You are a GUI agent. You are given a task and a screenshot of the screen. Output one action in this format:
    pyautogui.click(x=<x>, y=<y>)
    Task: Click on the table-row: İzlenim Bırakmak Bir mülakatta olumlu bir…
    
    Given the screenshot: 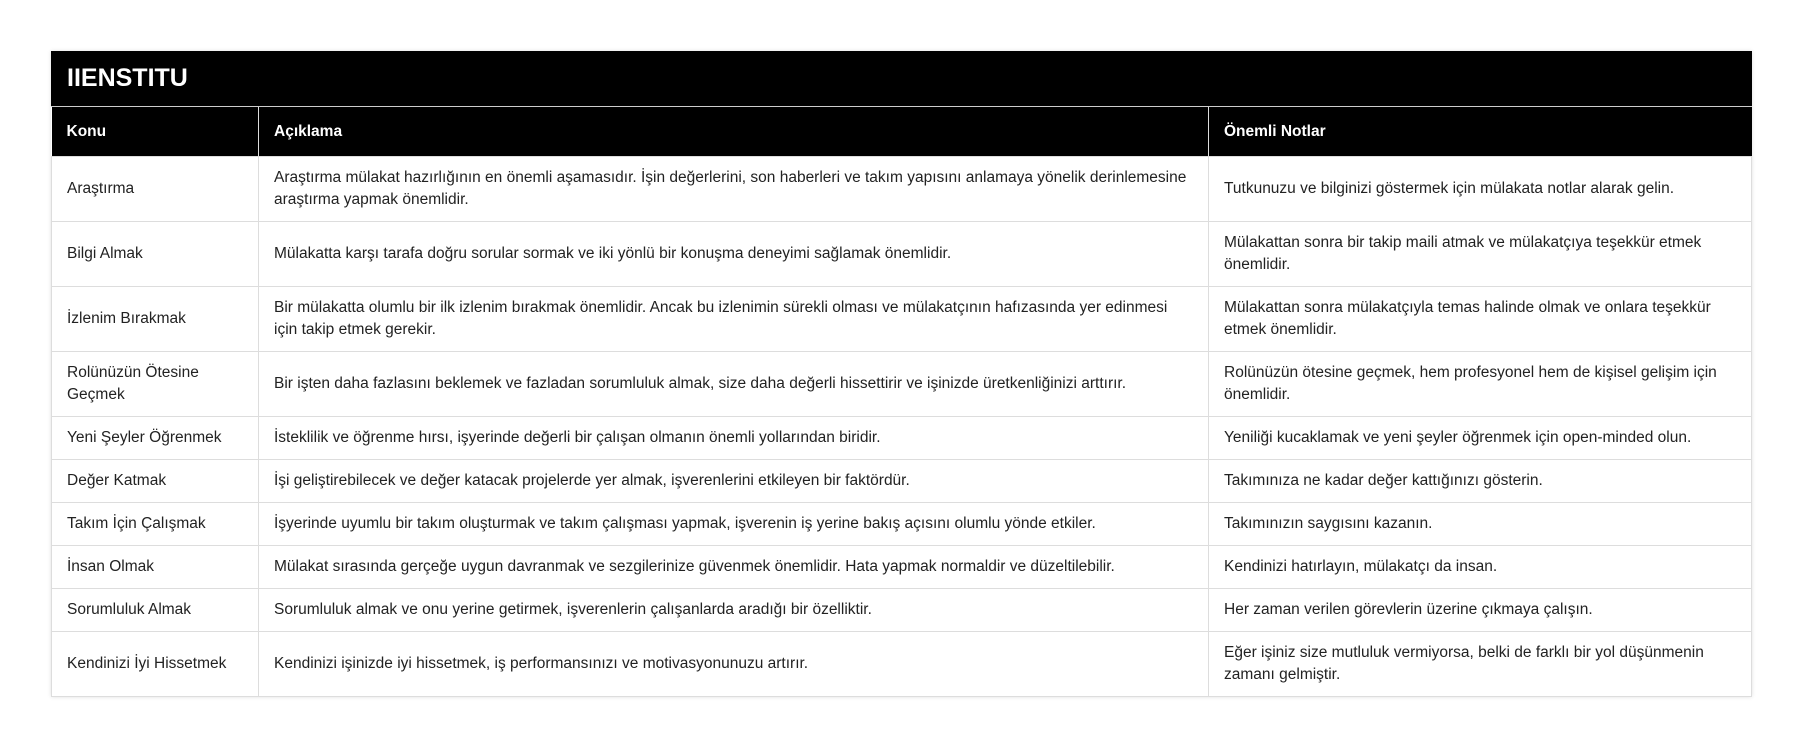 What is the action you would take?
    pyautogui.click(x=901, y=319)
    